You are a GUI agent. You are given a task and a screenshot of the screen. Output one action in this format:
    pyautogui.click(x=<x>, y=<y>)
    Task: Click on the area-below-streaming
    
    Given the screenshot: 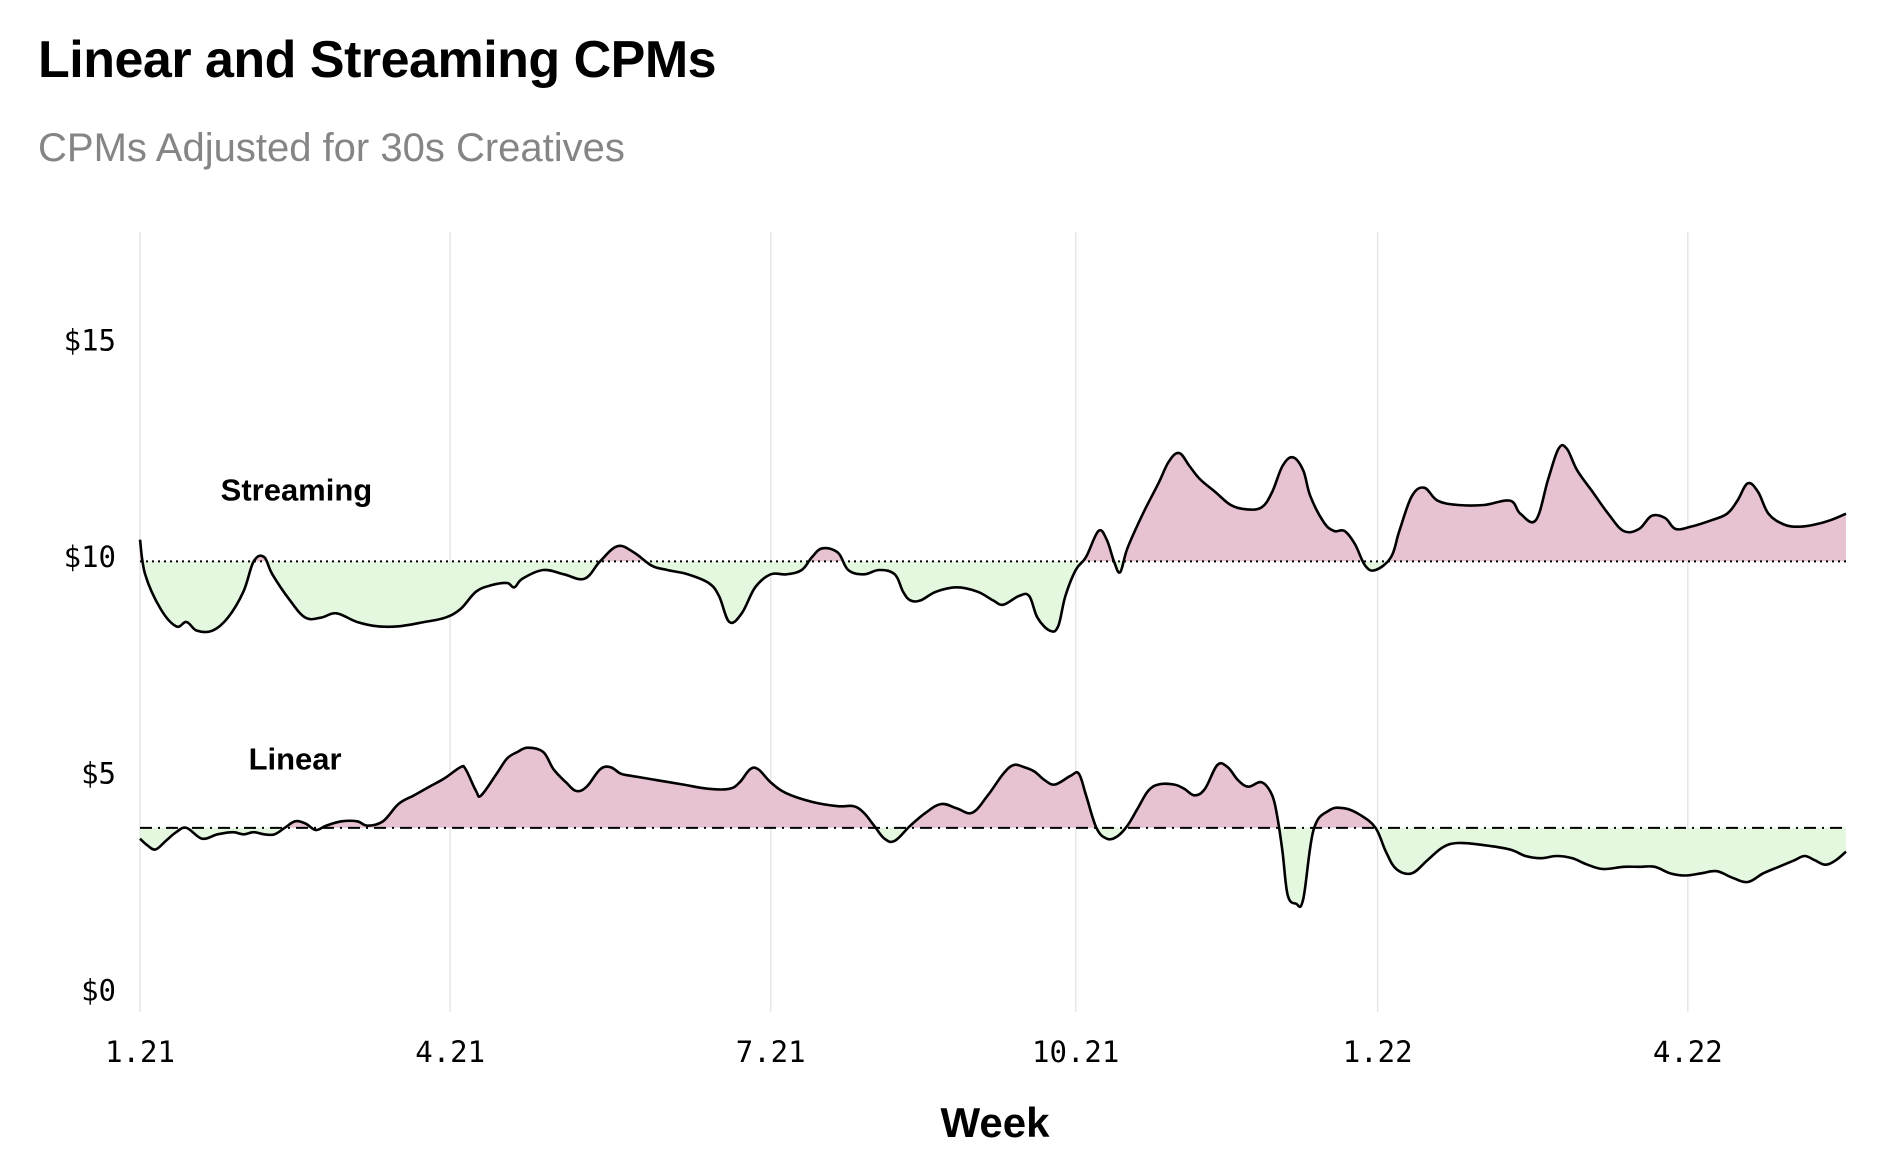 What is the action you would take?
    pyautogui.click(x=765, y=597)
    